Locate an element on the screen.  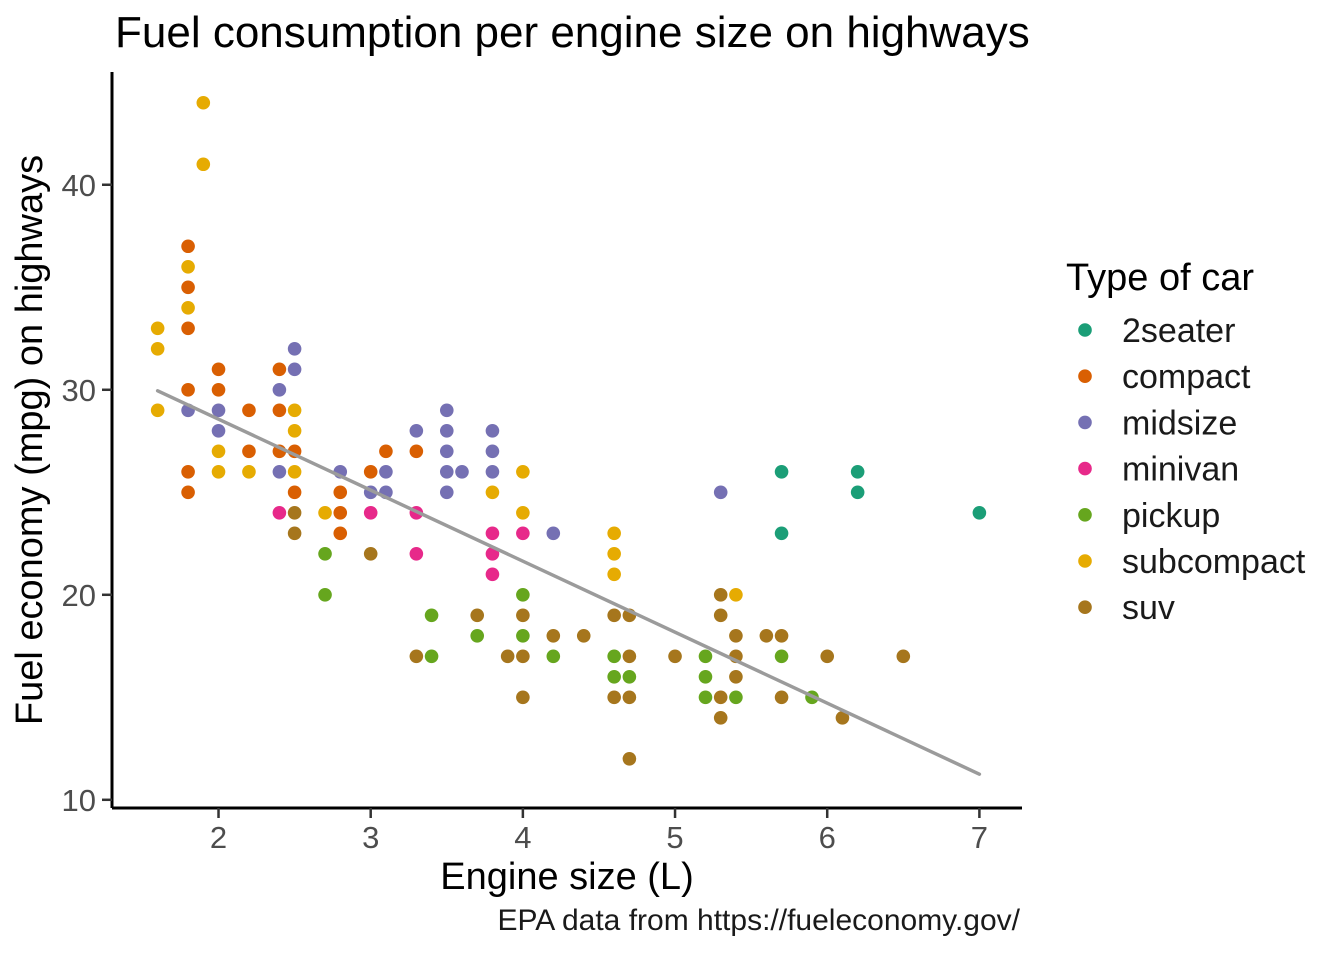
legend-swatch-pickup-icon is located at coordinates (1085, 515).